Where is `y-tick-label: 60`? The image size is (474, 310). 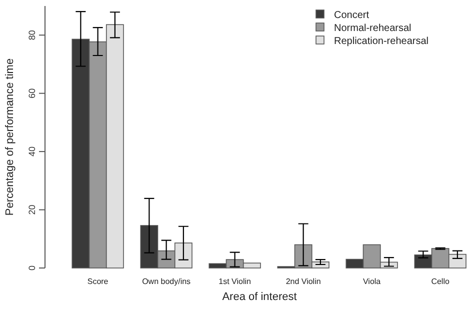
y-tick-label: 60 is located at coordinates (32, 93).